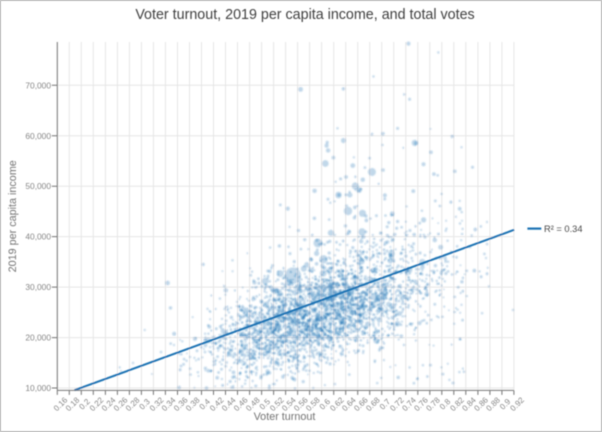 The image size is (602, 437). Describe the element at coordinates (563, 229) in the screenshot. I see `svg-text: R² = 0.34` at that location.